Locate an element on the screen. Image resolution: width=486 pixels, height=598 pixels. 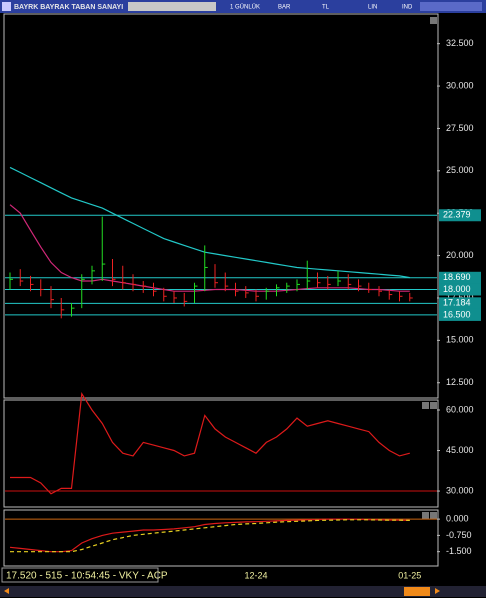
y-tick-label: 25.000 is located at coordinates (460, 170).